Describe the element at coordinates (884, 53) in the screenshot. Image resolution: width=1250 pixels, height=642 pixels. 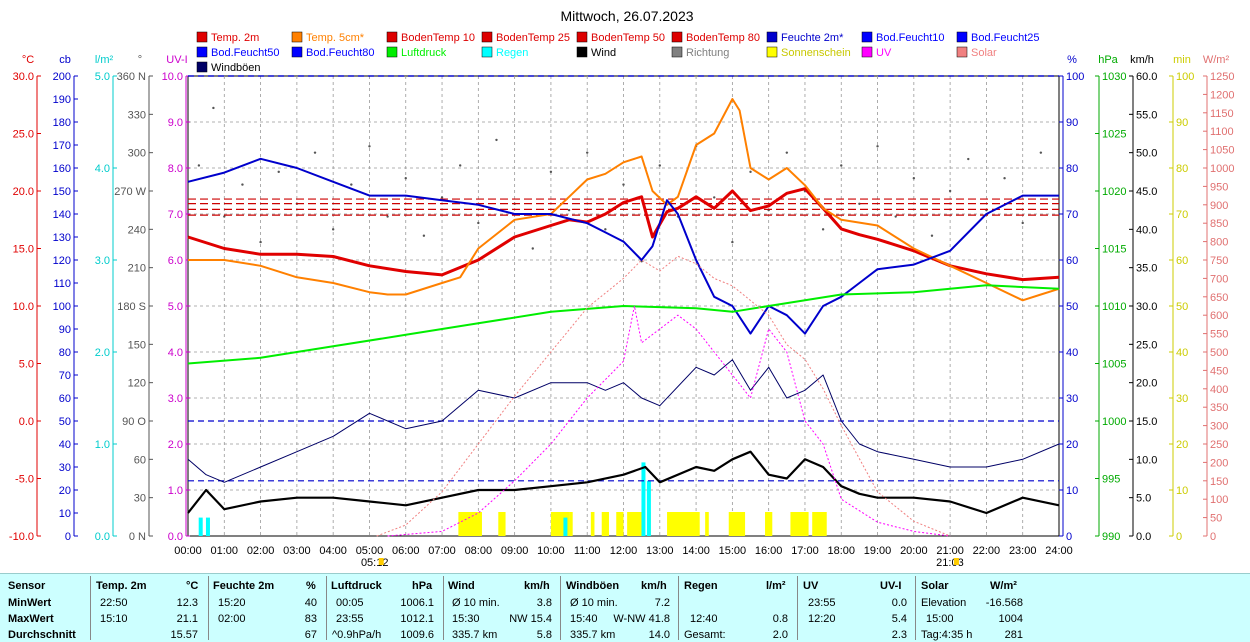
I see `legend-label-uv: UV` at that location.